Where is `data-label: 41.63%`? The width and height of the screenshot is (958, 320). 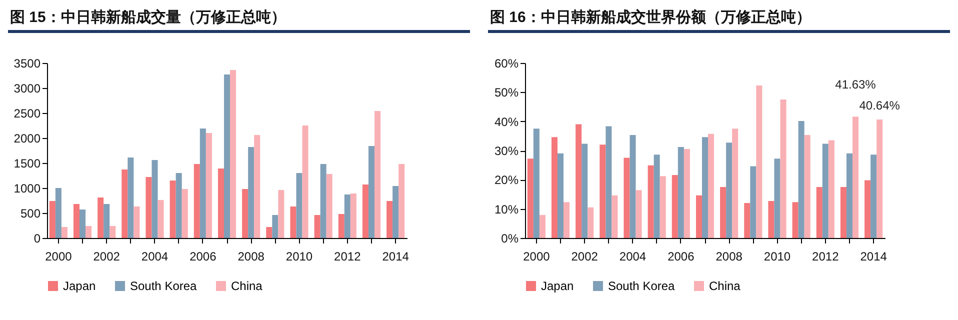
data-label: 41.63% is located at coordinates (855, 85).